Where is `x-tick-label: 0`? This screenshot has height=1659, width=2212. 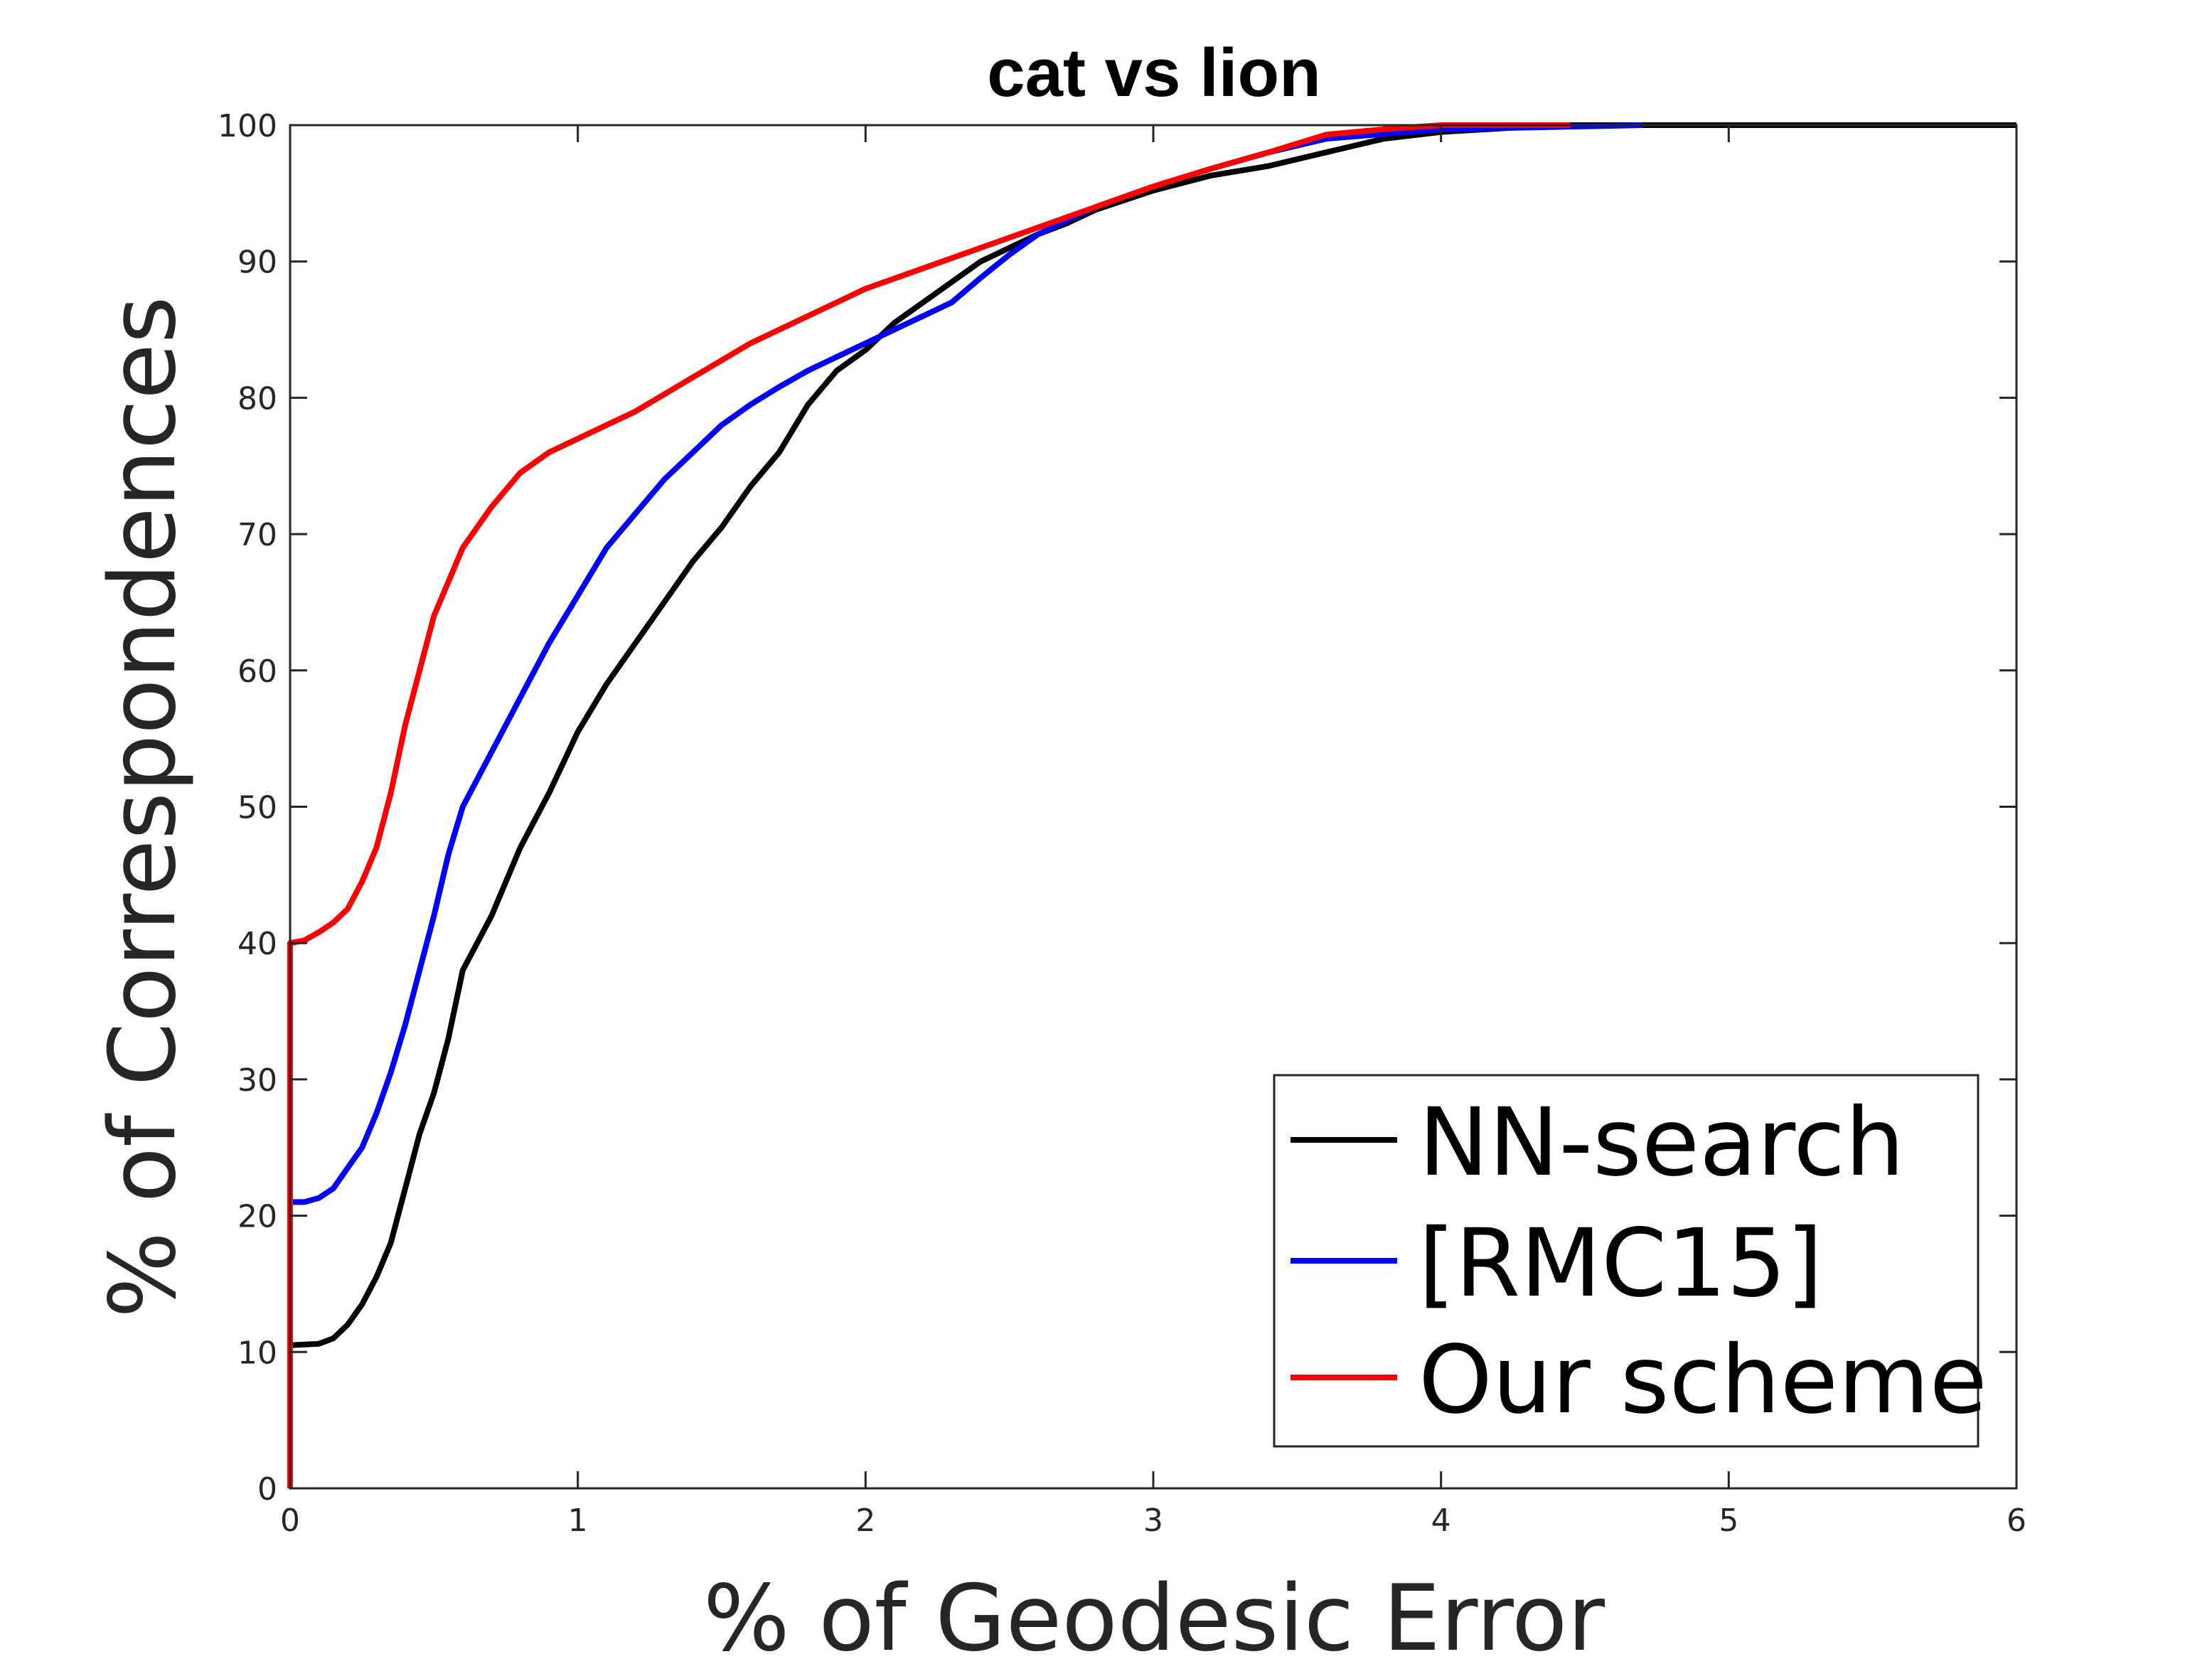 x-tick-label: 0 is located at coordinates (290, 1521).